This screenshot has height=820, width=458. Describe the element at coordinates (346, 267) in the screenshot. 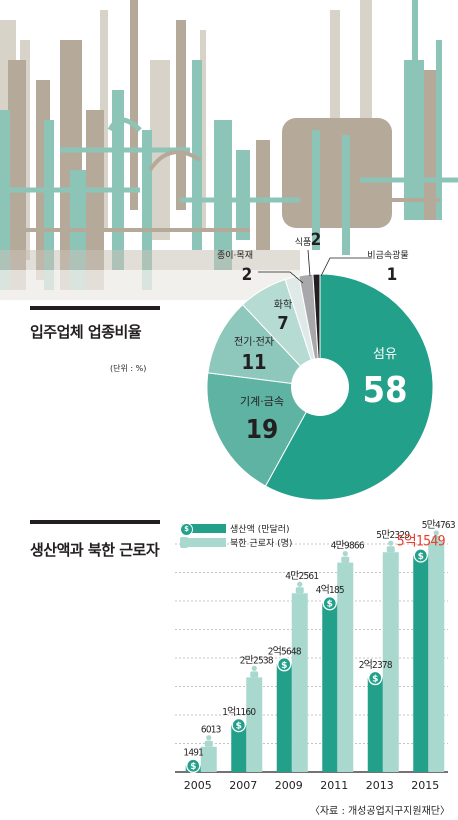

I see `leader-line-nonmetal` at that location.